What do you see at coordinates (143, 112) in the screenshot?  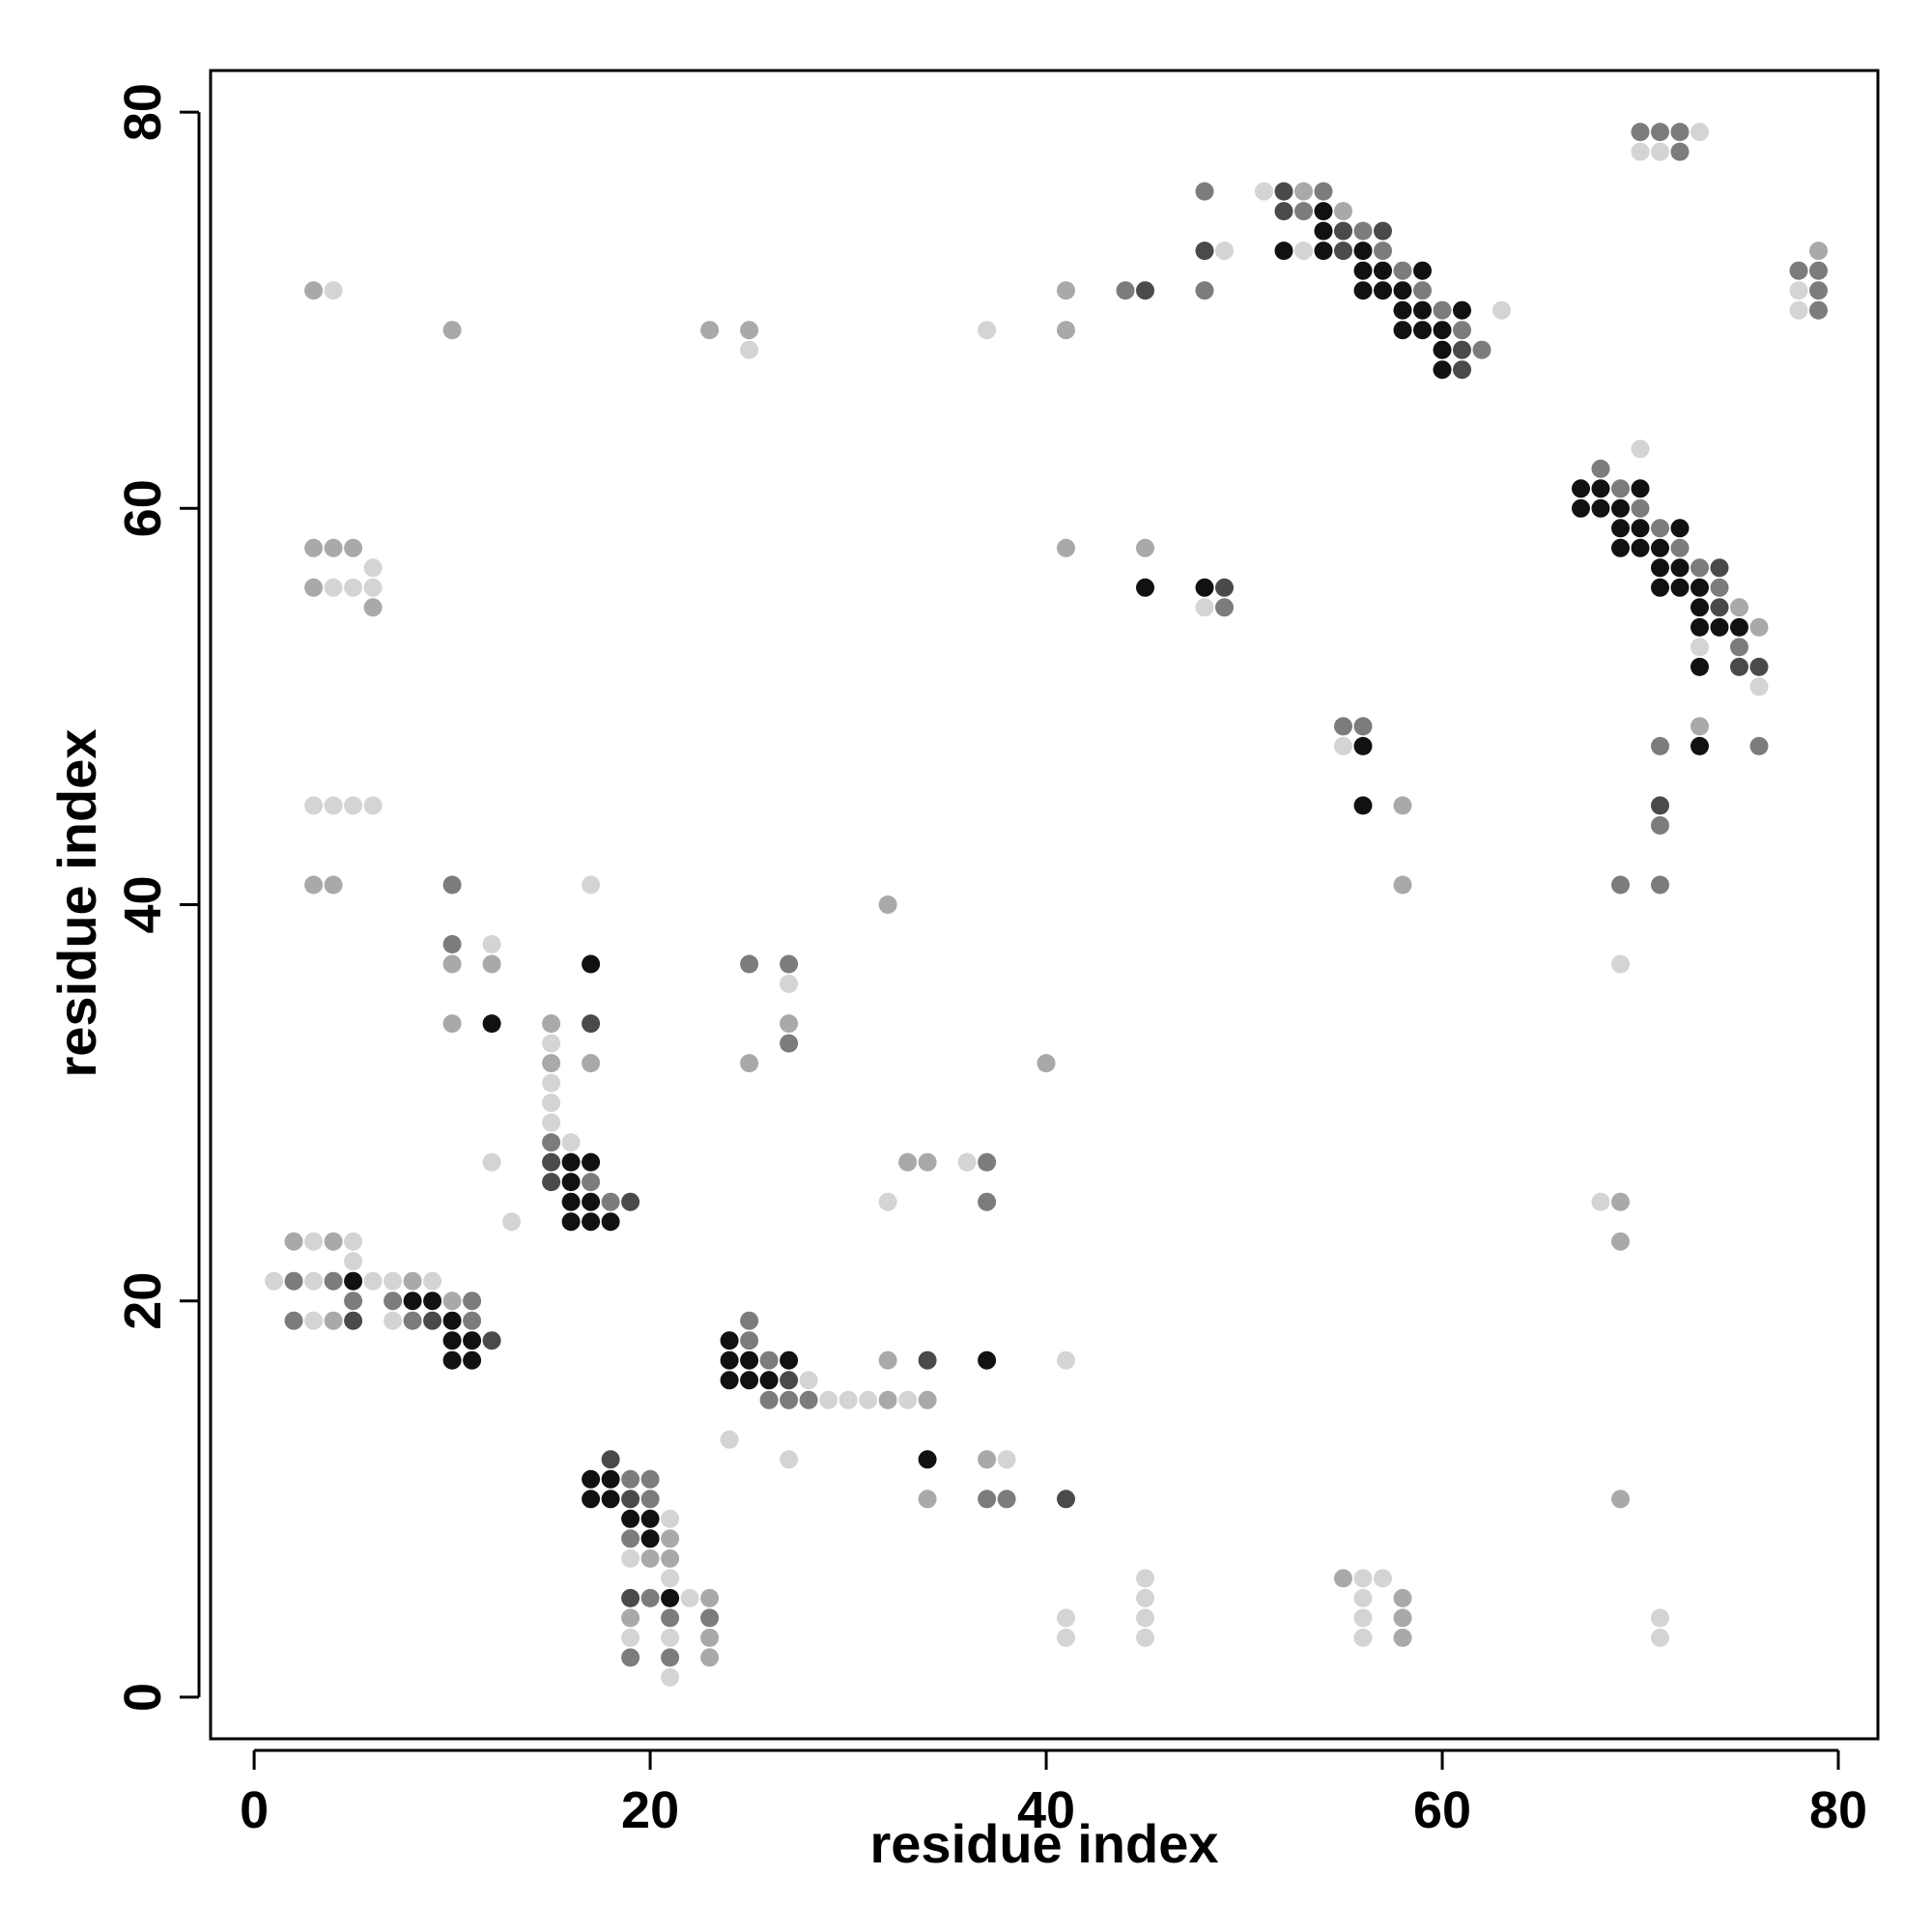 I see `y-tick-label: 80` at bounding box center [143, 112].